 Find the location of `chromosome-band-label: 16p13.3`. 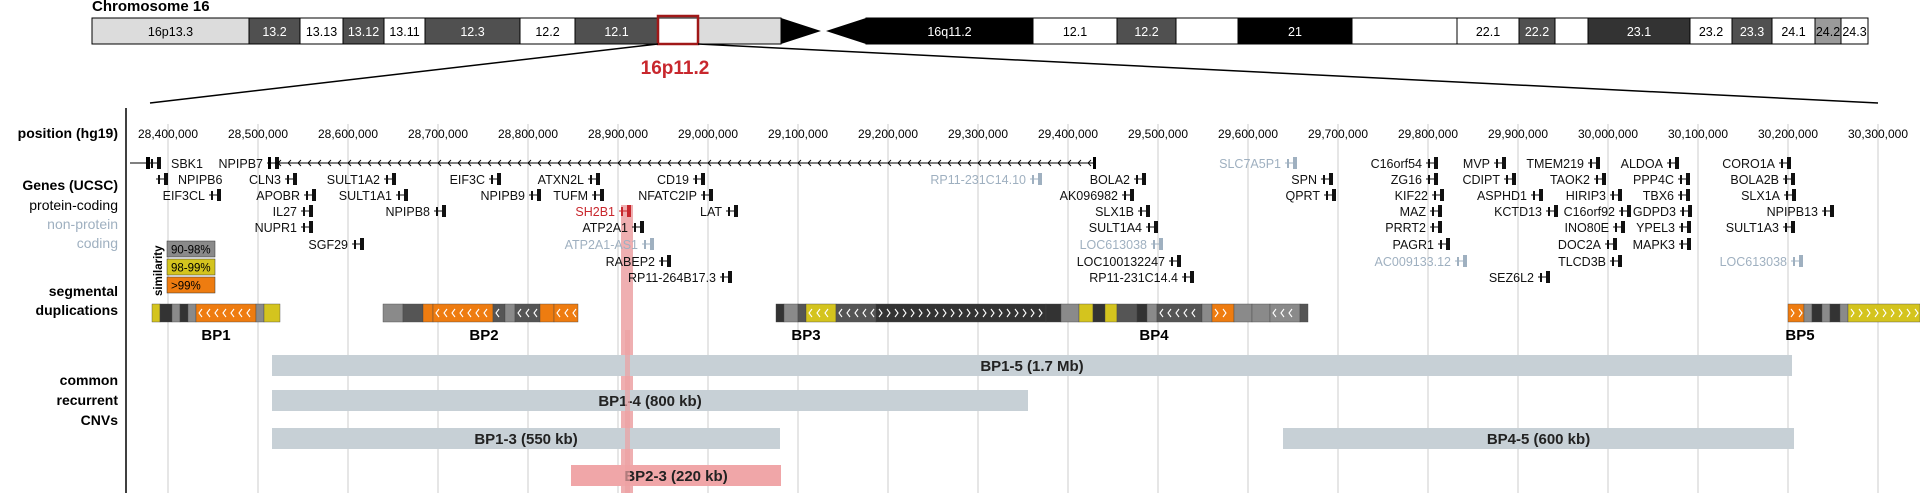

chromosome-band-label: 16p13.3 is located at coordinates (170, 32).